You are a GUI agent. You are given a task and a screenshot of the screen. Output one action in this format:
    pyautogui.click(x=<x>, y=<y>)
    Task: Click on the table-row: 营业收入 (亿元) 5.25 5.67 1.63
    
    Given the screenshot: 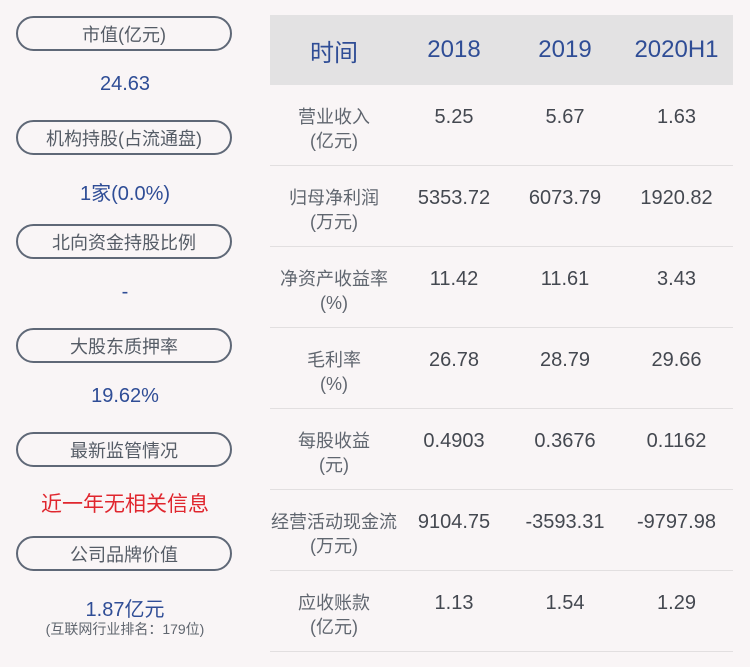 What is the action you would take?
    pyautogui.click(x=501, y=125)
    